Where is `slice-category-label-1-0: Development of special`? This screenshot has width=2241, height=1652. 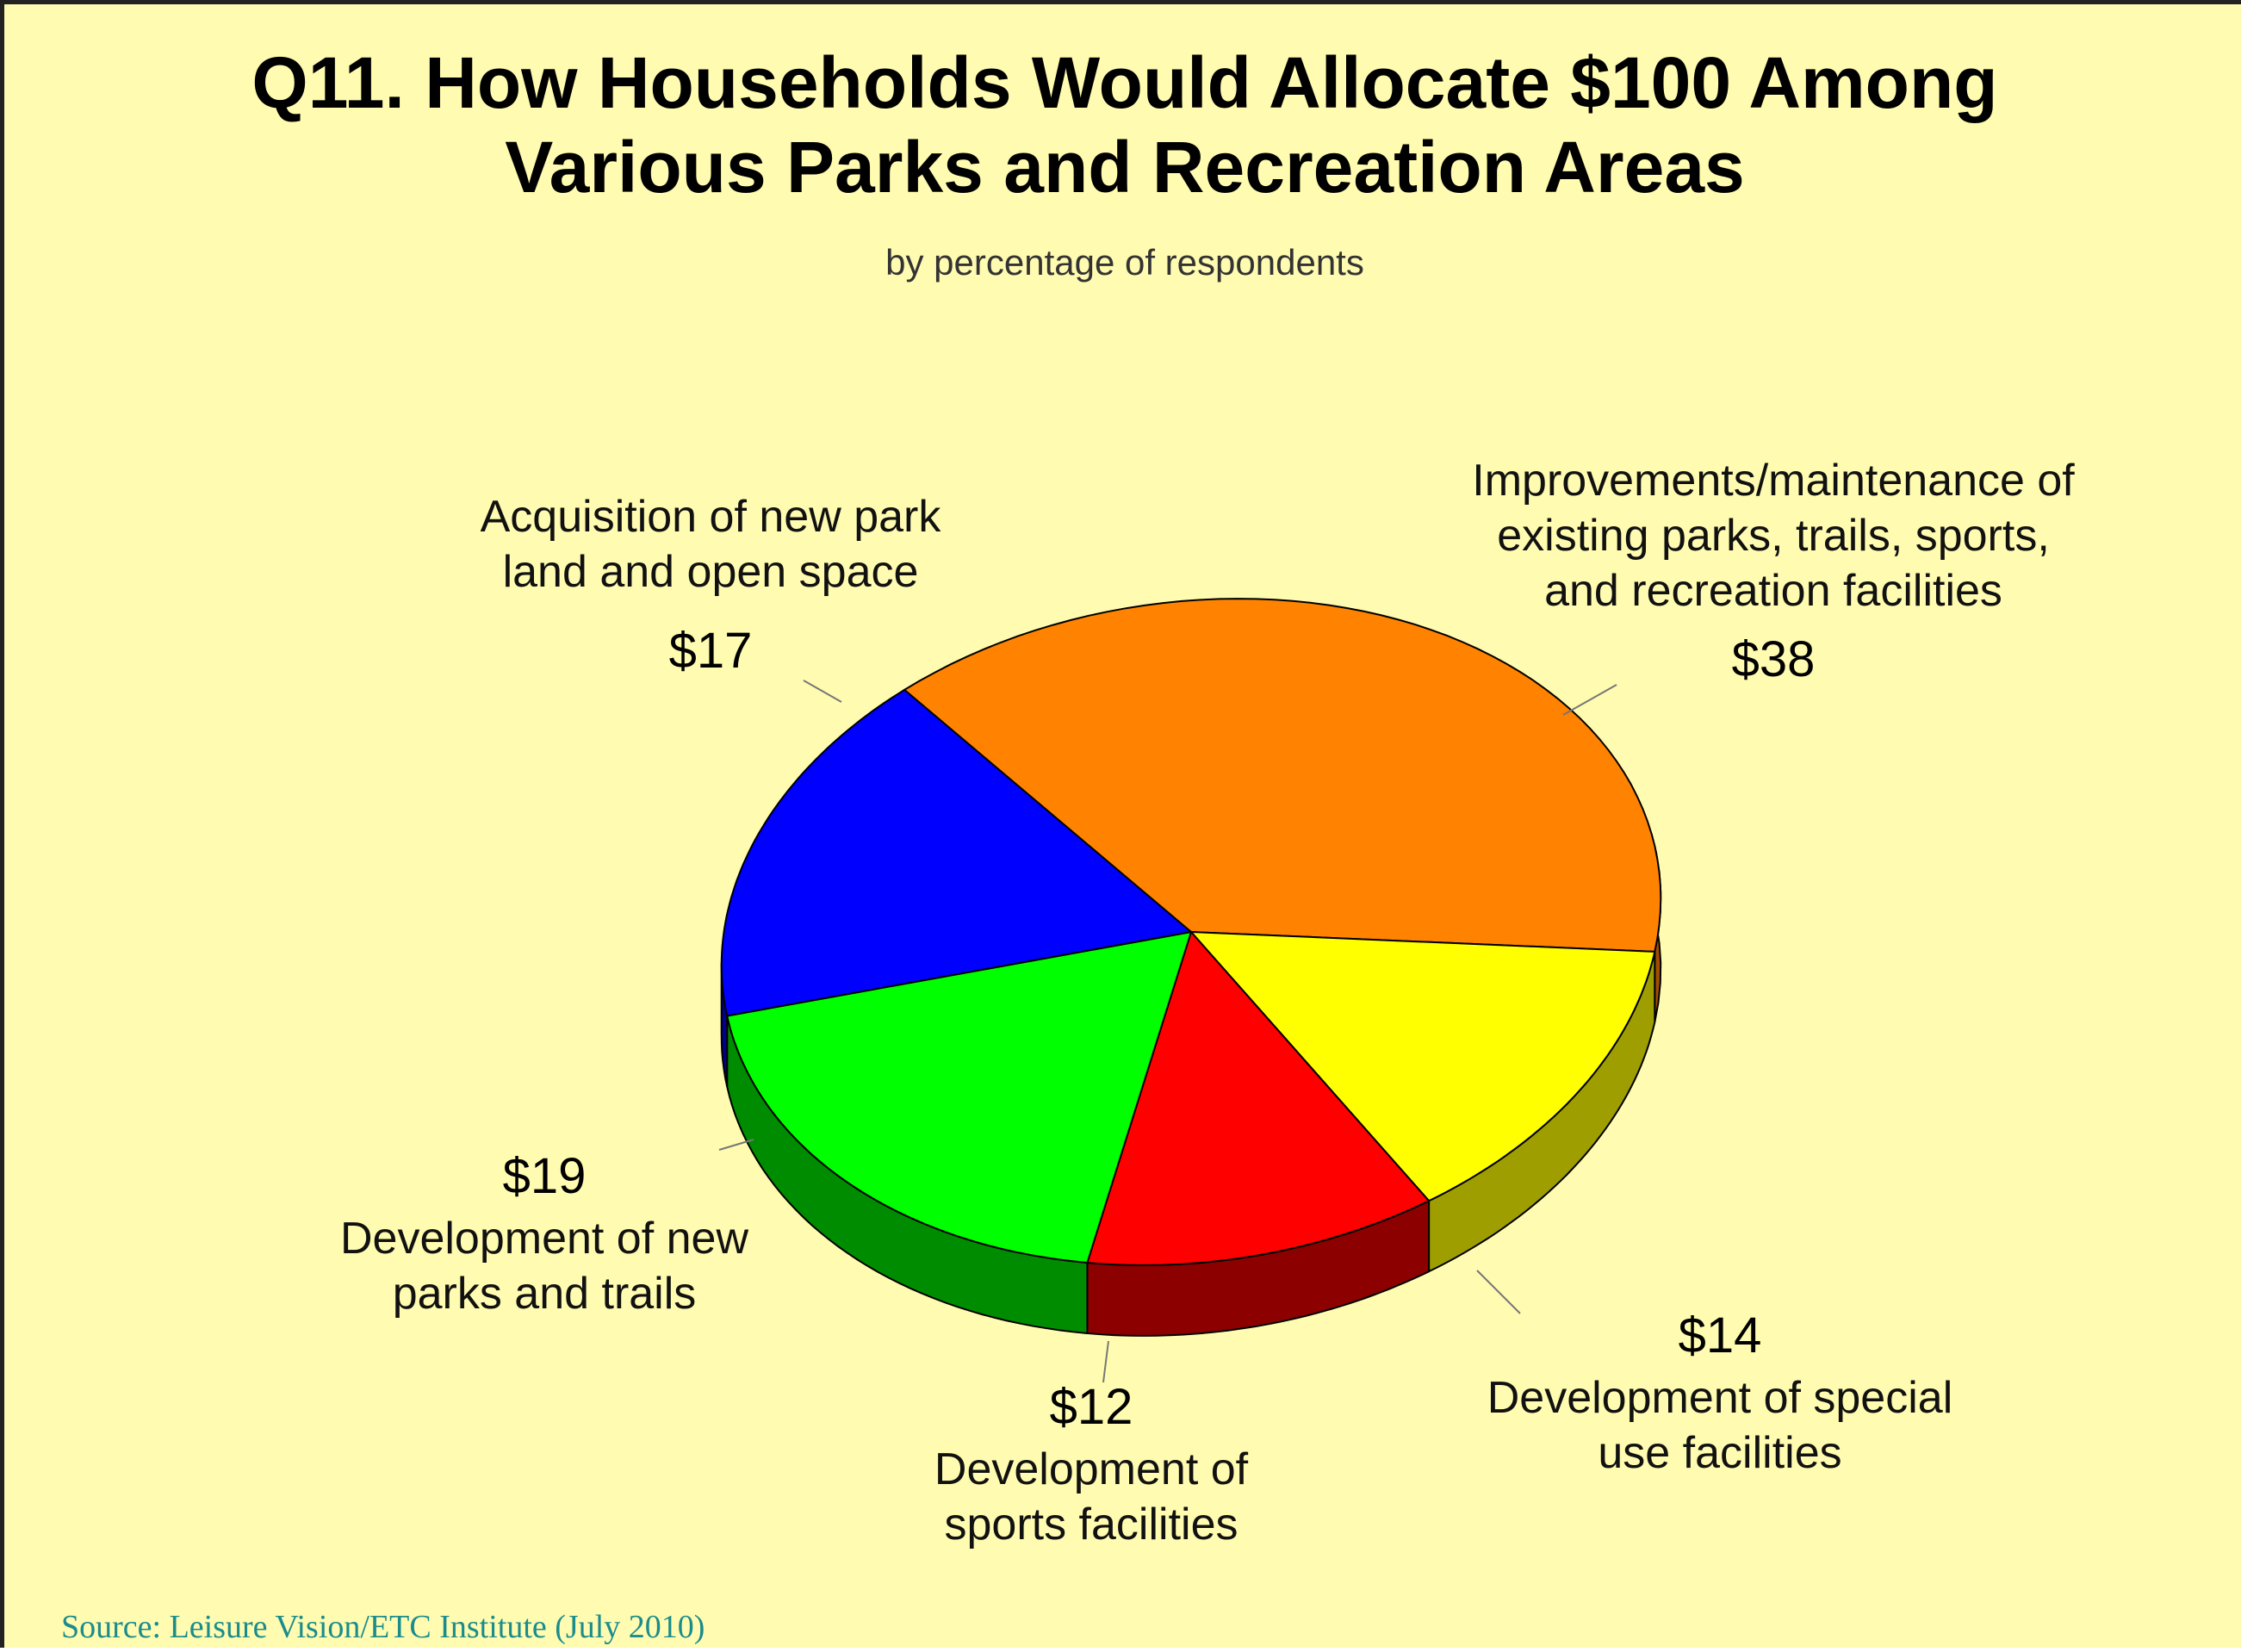 slice-category-label-1-0: Development of special is located at coordinates (1720, 1398).